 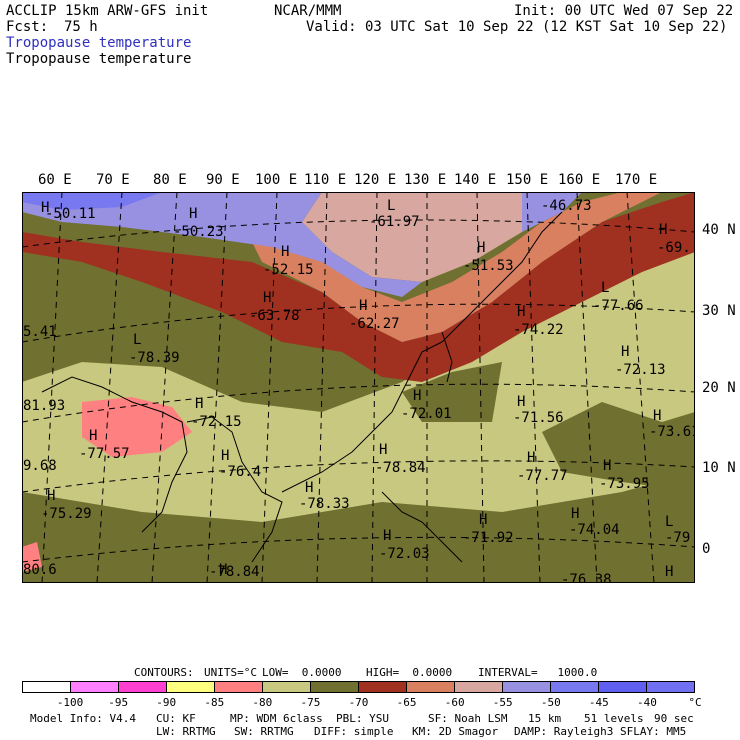 What do you see at coordinates (502, 702) in the screenshot?
I see `colorbar-tick-label: -55` at bounding box center [502, 702].